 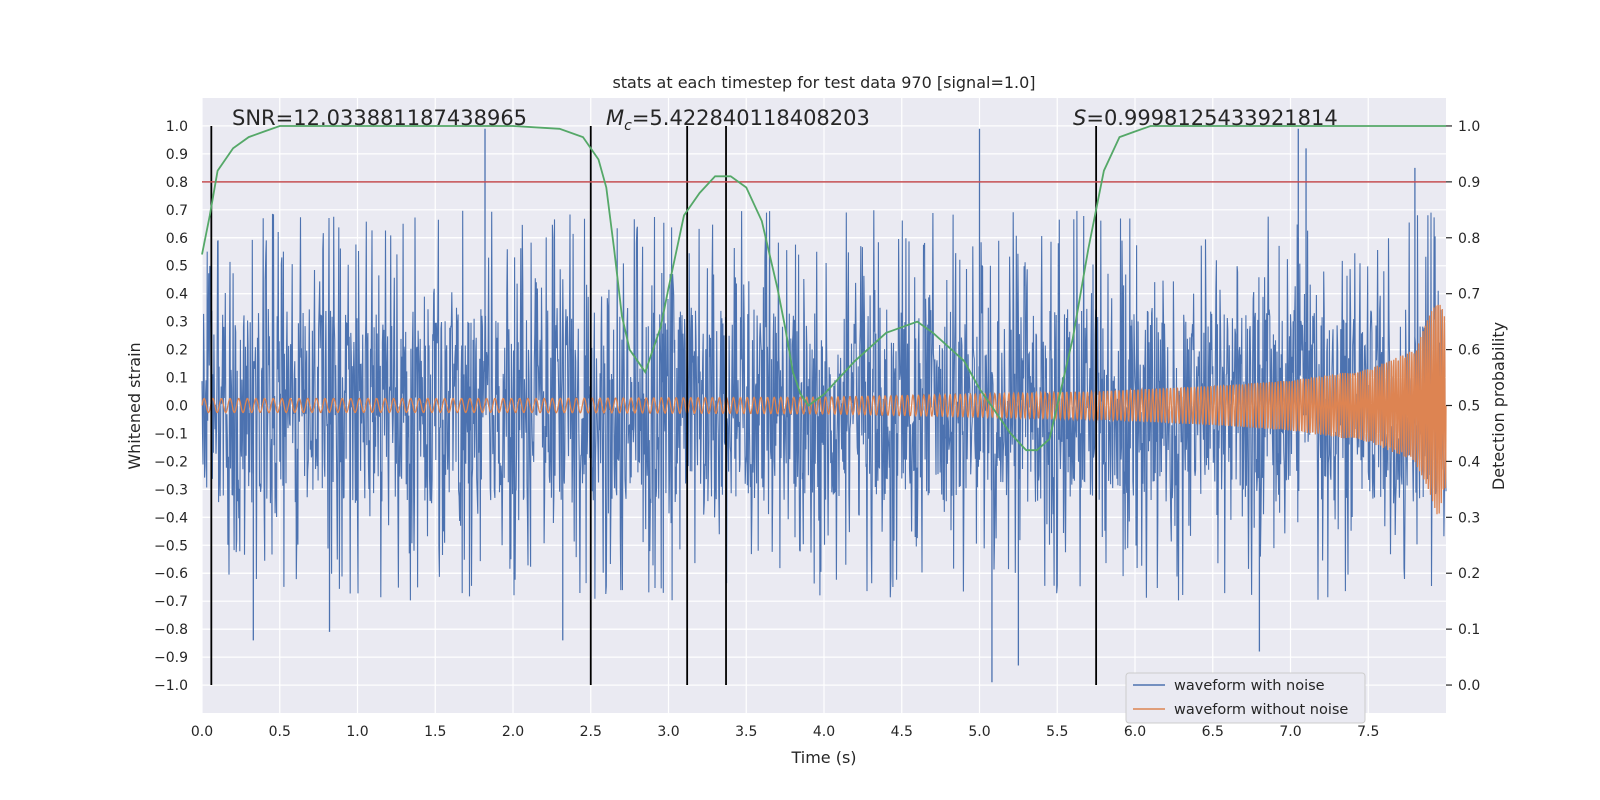 I want to click on y2-tick-label: 0.2, so click(x=1469, y=574).